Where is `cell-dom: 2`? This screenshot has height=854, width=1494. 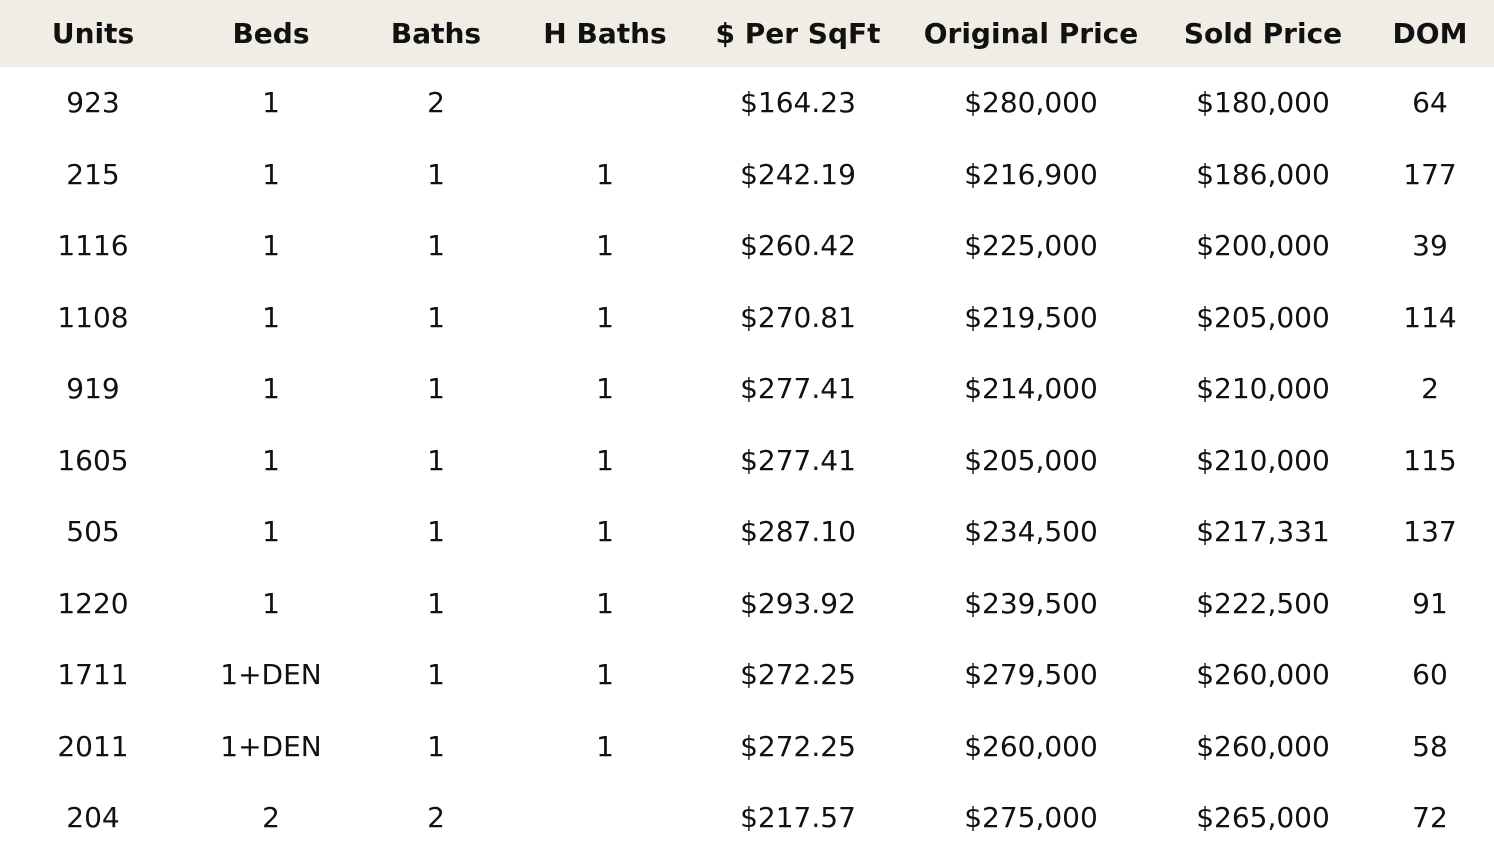
cell-dom: 2 is located at coordinates (1430, 389).